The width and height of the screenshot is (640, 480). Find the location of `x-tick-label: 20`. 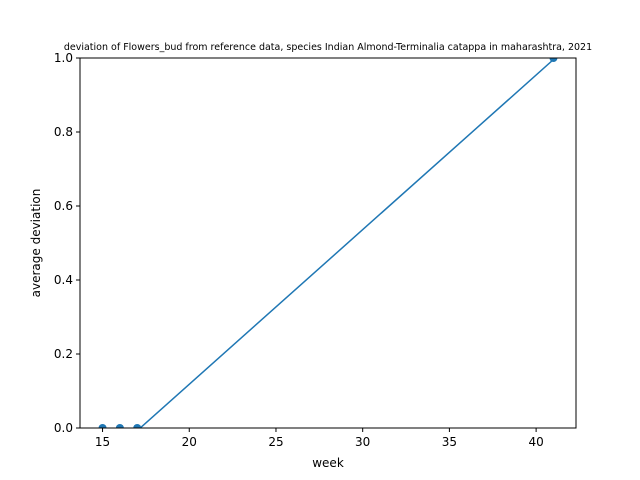

x-tick-label: 20 is located at coordinates (189, 442).